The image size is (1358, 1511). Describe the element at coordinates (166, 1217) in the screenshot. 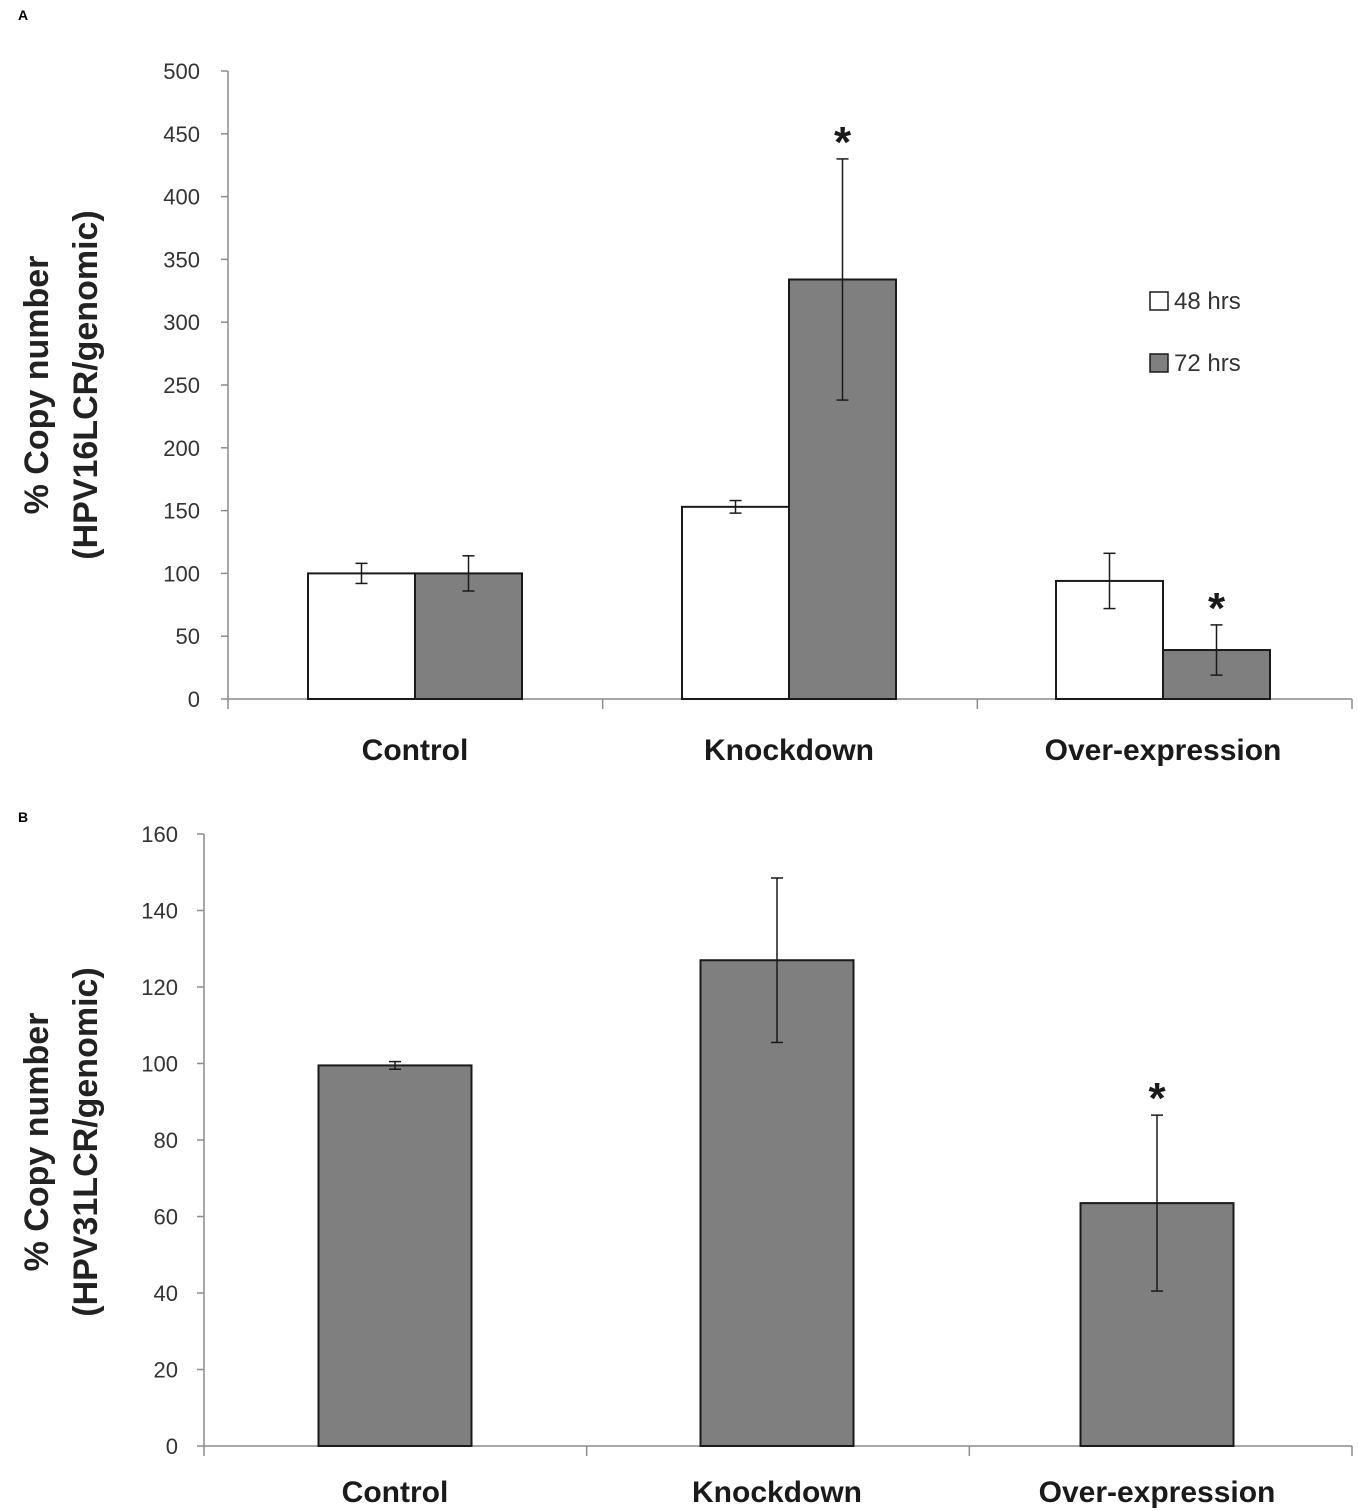

I see `y-tick-label: 60` at that location.